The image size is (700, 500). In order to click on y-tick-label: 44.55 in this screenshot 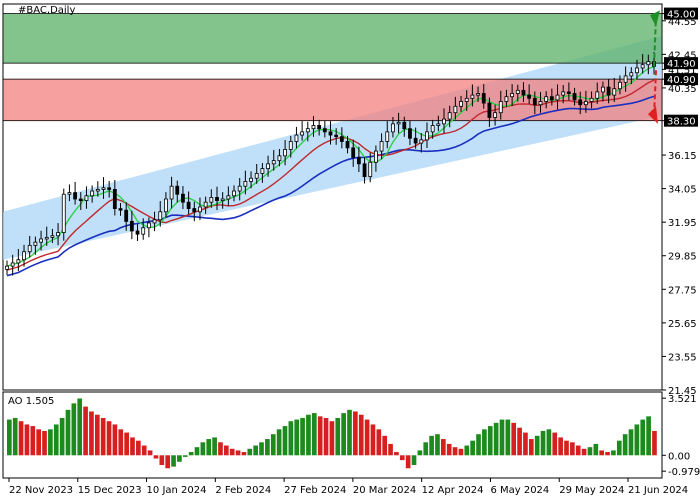, I will do `click(682, 22)`.